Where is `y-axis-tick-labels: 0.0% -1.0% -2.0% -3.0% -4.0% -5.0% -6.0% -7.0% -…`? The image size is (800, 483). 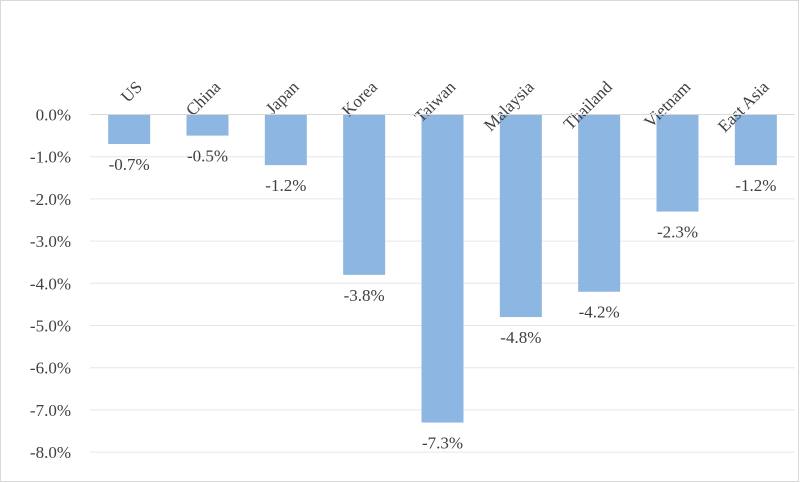 y-axis-tick-labels: 0.0% -1.0% -2.0% -3.0% -4.0% -5.0% -6.0% -7.0% -… is located at coordinates (50, 284).